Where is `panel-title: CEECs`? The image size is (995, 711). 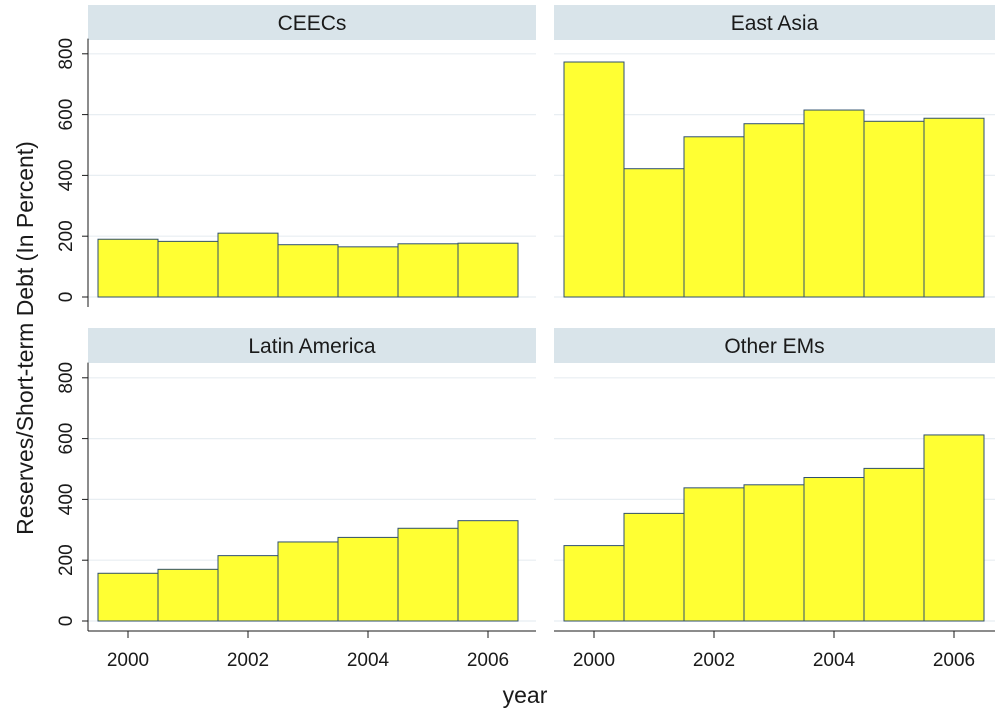 panel-title: CEECs is located at coordinates (312, 23).